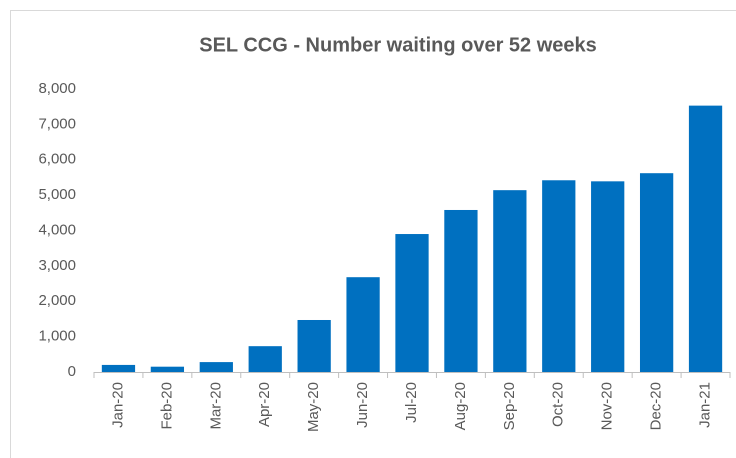 This screenshot has height=458, width=736. Describe the element at coordinates (57, 229) in the screenshot. I see `y-tick-label: 4,000` at that location.